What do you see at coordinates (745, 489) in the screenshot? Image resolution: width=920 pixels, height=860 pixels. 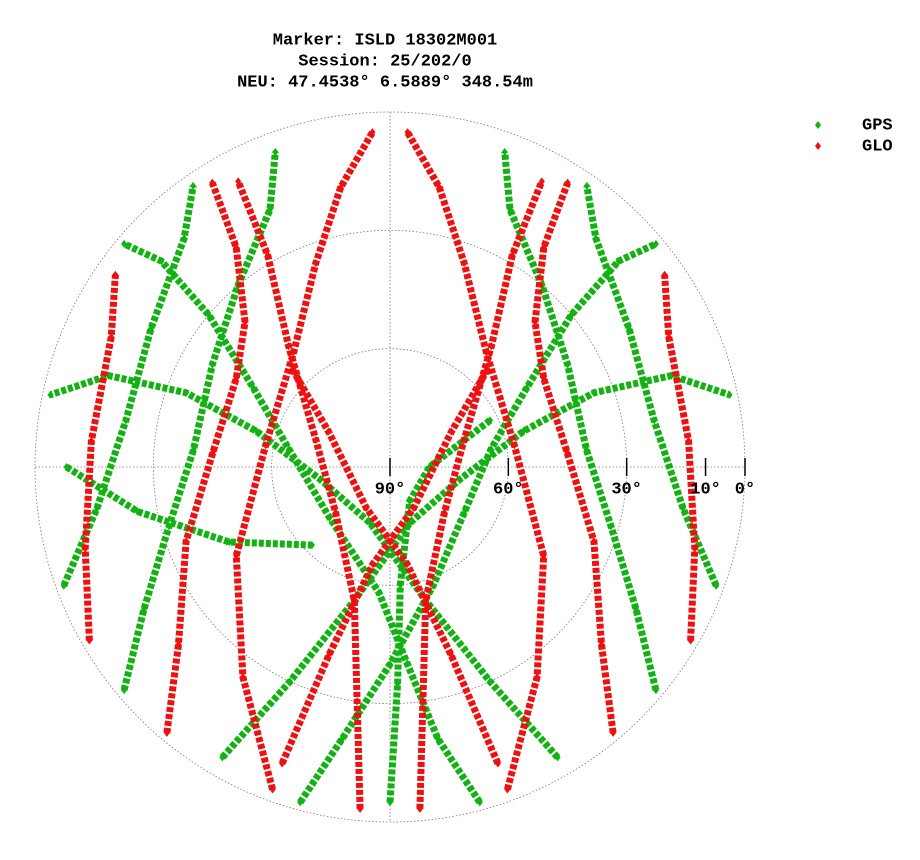 I see `r-tick-label: 0°` at bounding box center [745, 489].